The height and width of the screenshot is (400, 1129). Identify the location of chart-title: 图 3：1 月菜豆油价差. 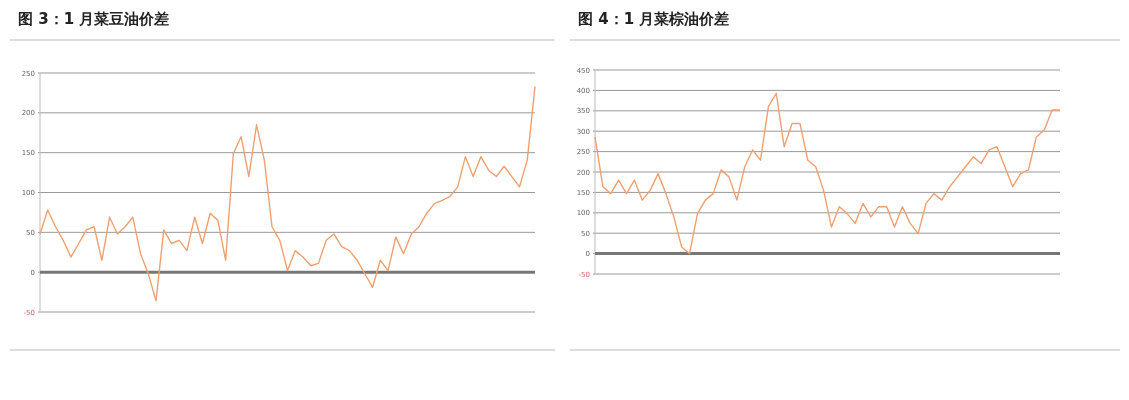
(94, 19).